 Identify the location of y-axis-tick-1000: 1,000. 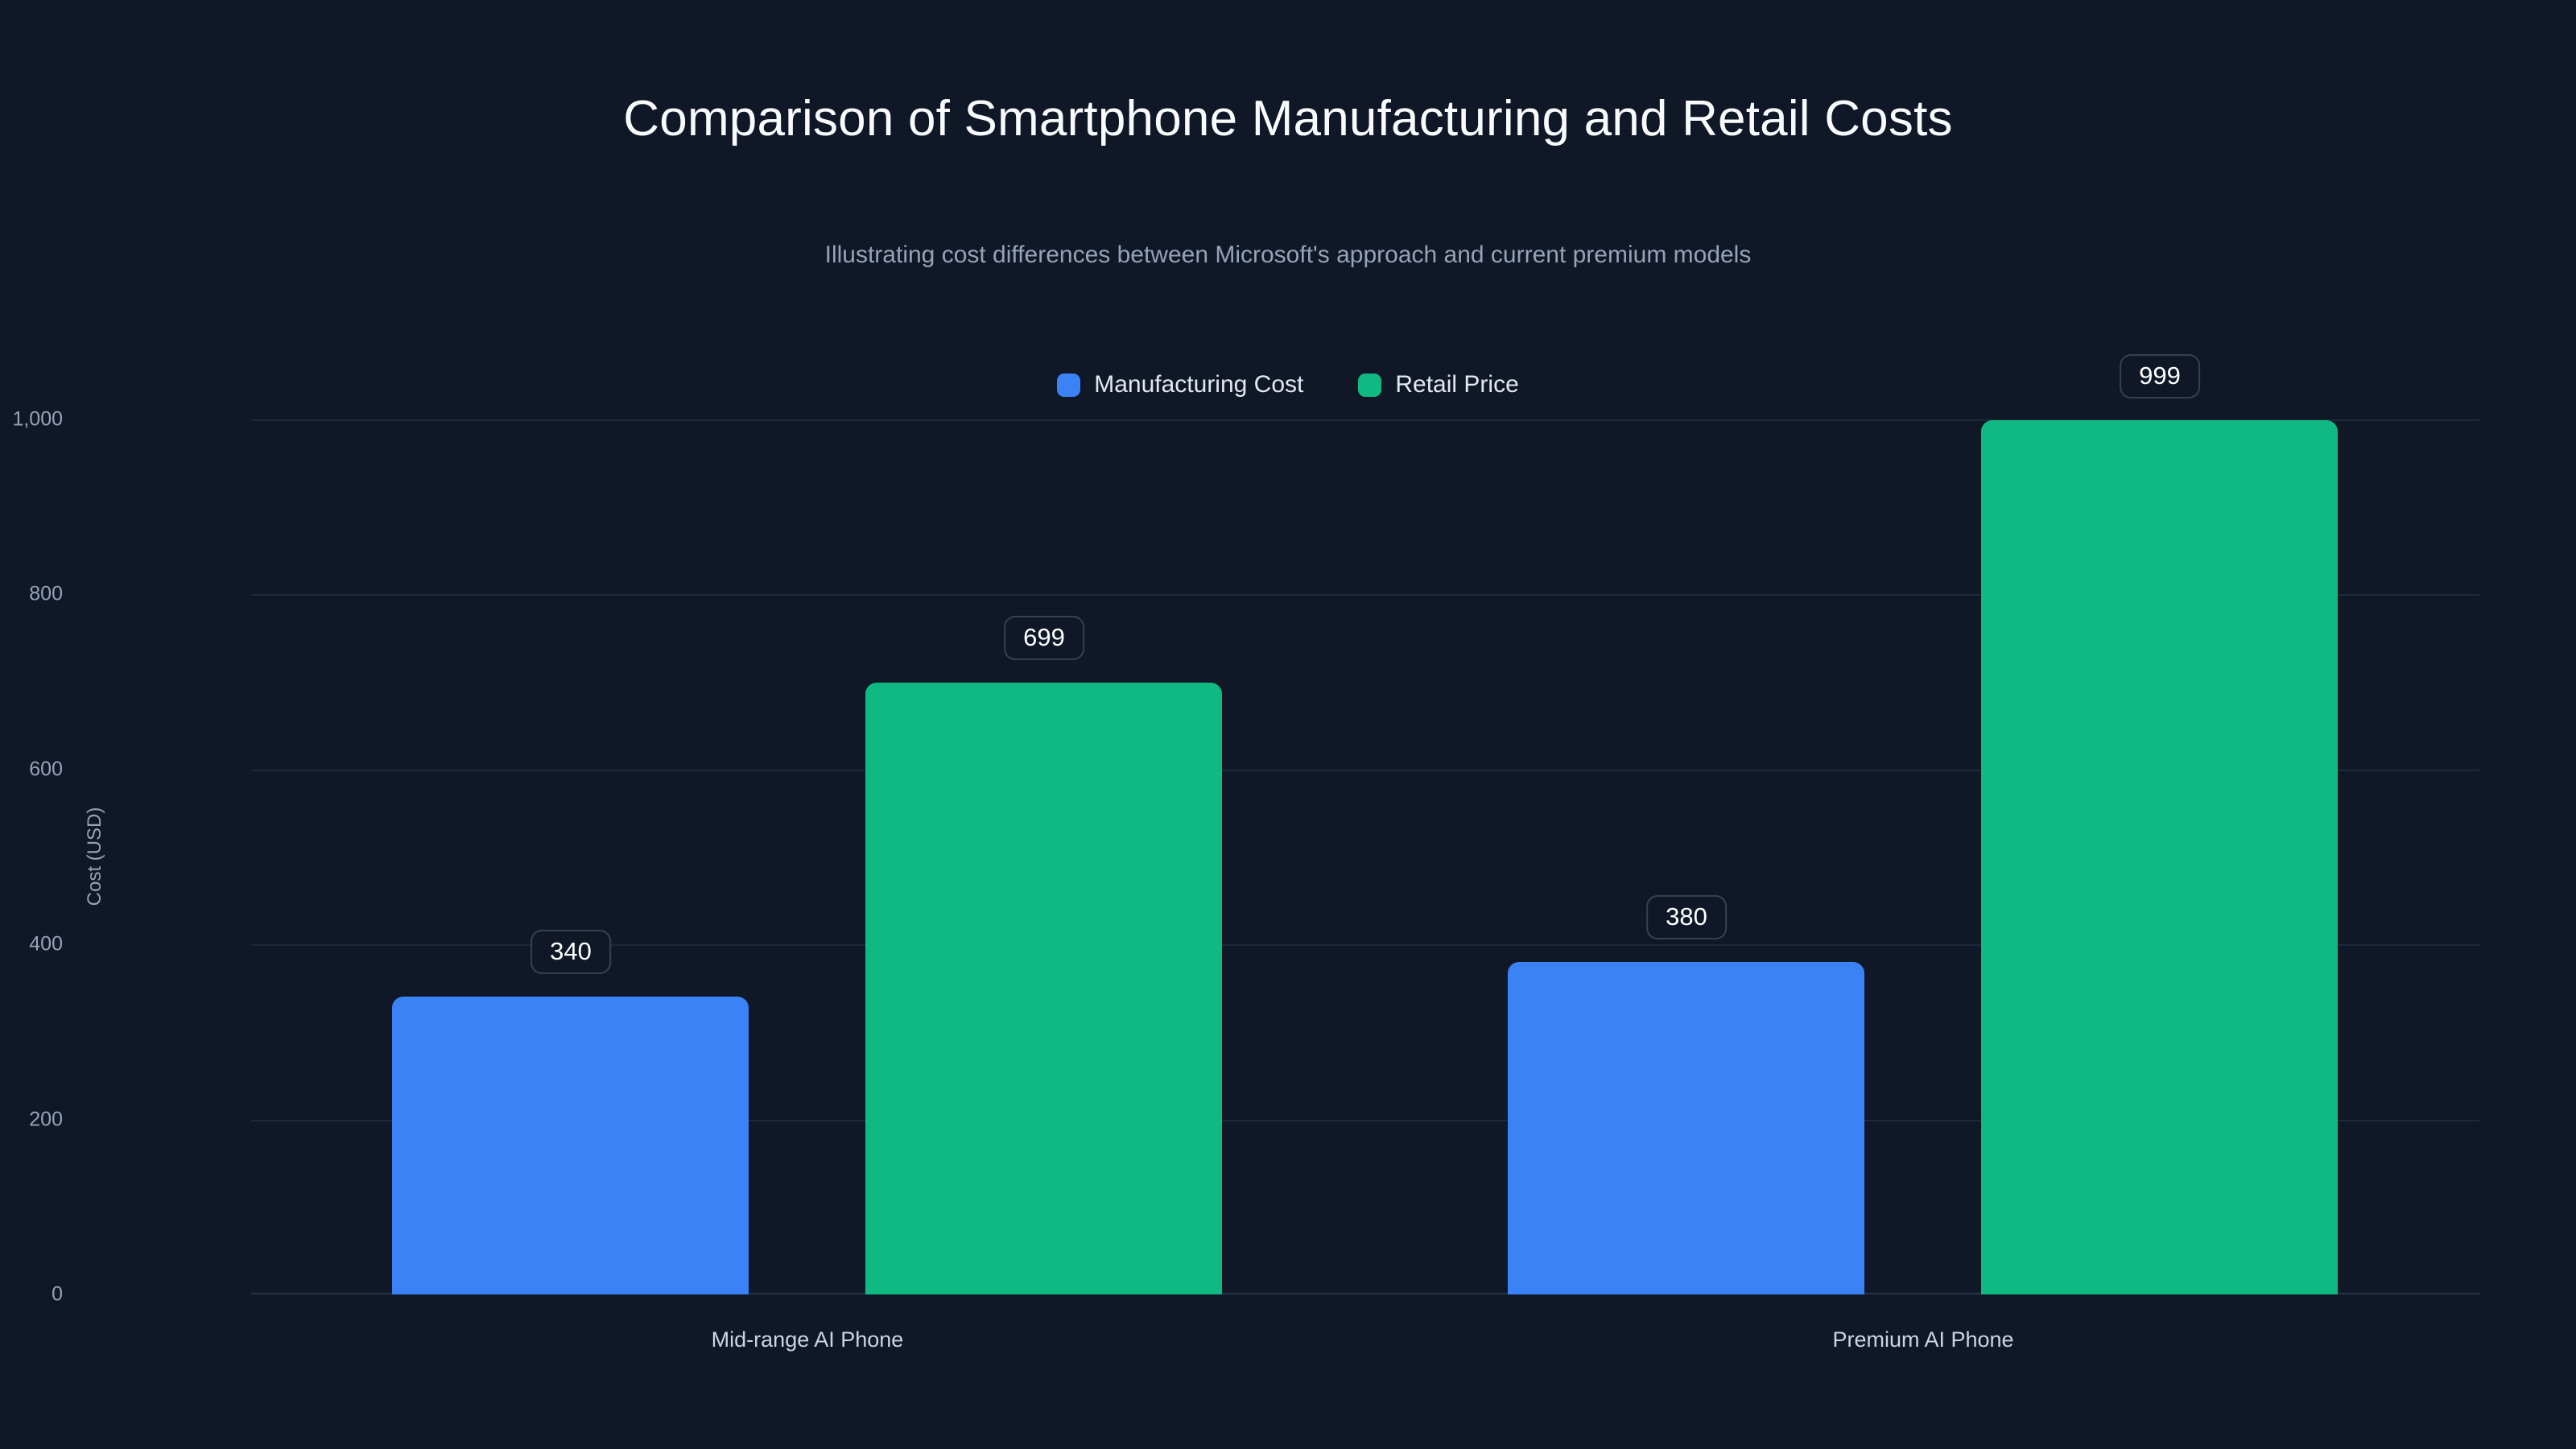
(37, 419).